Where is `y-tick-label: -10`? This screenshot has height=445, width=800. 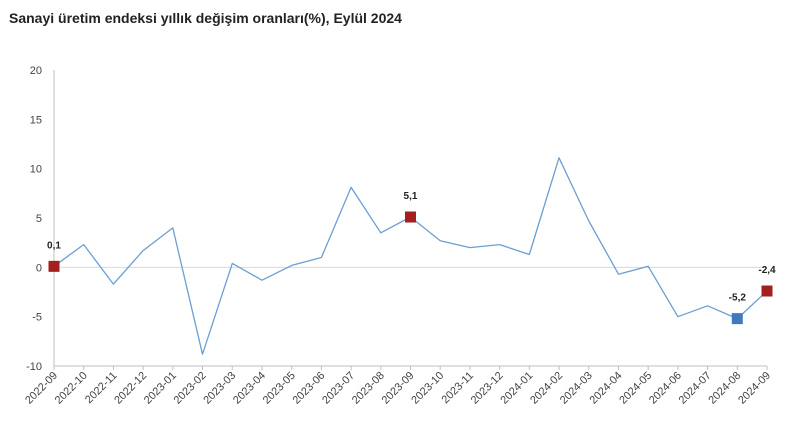 y-tick-label: -10 is located at coordinates (34, 367).